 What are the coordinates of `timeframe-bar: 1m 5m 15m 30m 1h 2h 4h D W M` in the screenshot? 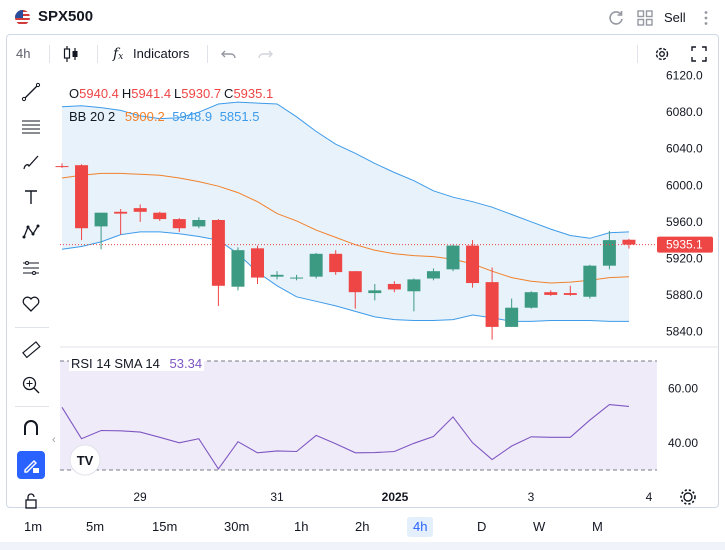 It's located at (362, 527).